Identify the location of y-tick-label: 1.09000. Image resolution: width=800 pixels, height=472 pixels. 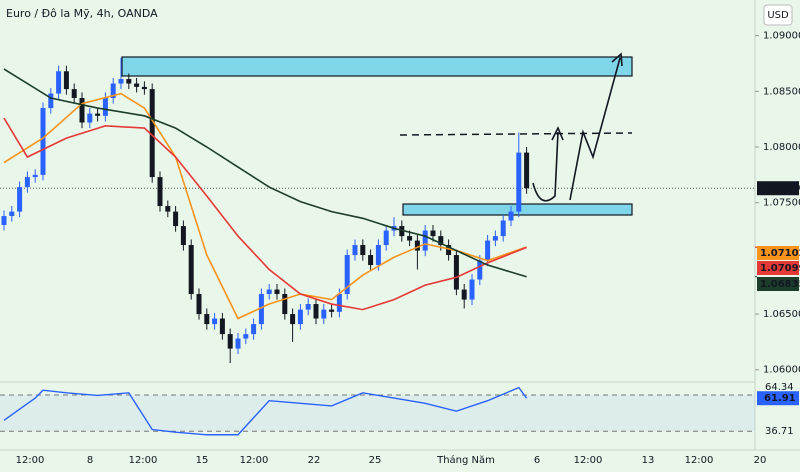
(781, 36).